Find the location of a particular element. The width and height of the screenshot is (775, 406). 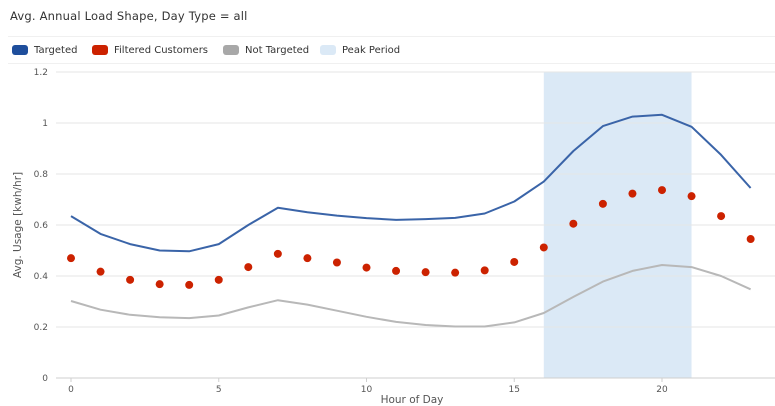

x-tick-label: 0 is located at coordinates (71, 390).